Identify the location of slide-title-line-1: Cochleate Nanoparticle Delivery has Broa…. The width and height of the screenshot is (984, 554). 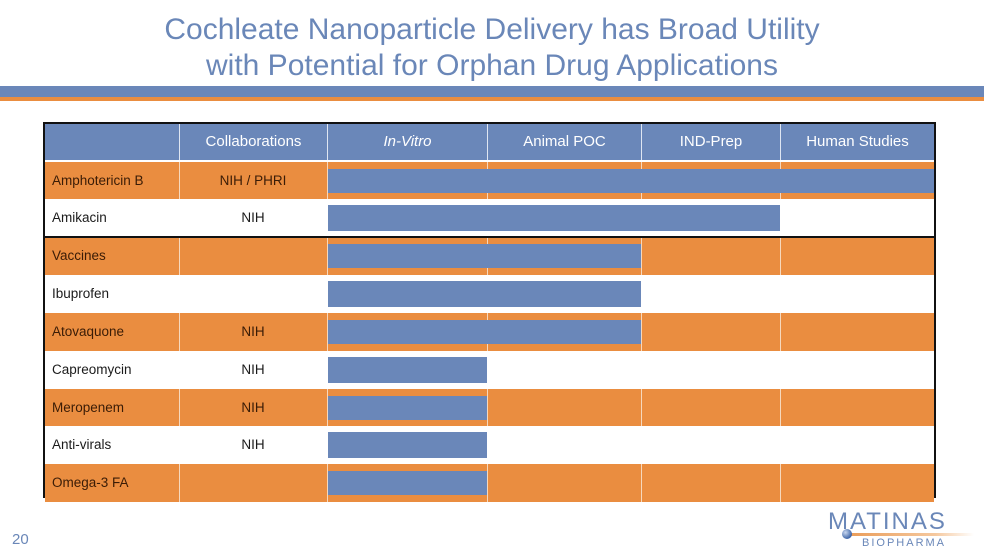
(492, 29).